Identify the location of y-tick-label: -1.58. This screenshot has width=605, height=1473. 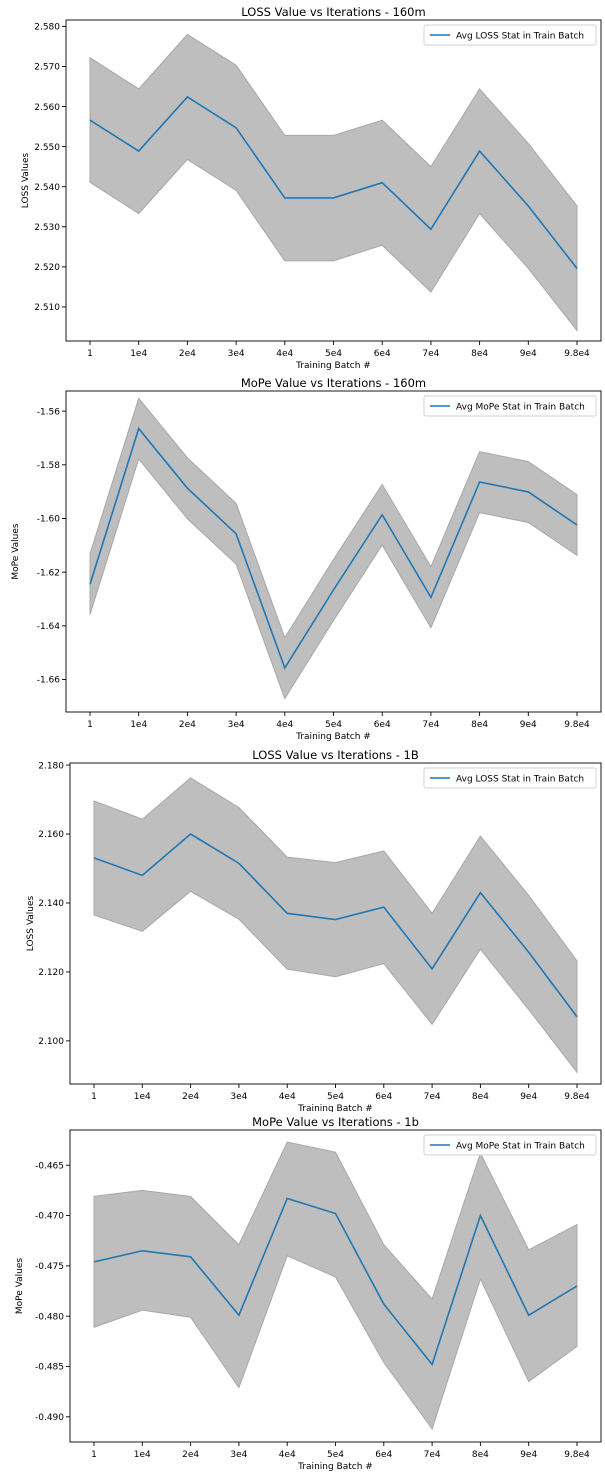
(49, 466).